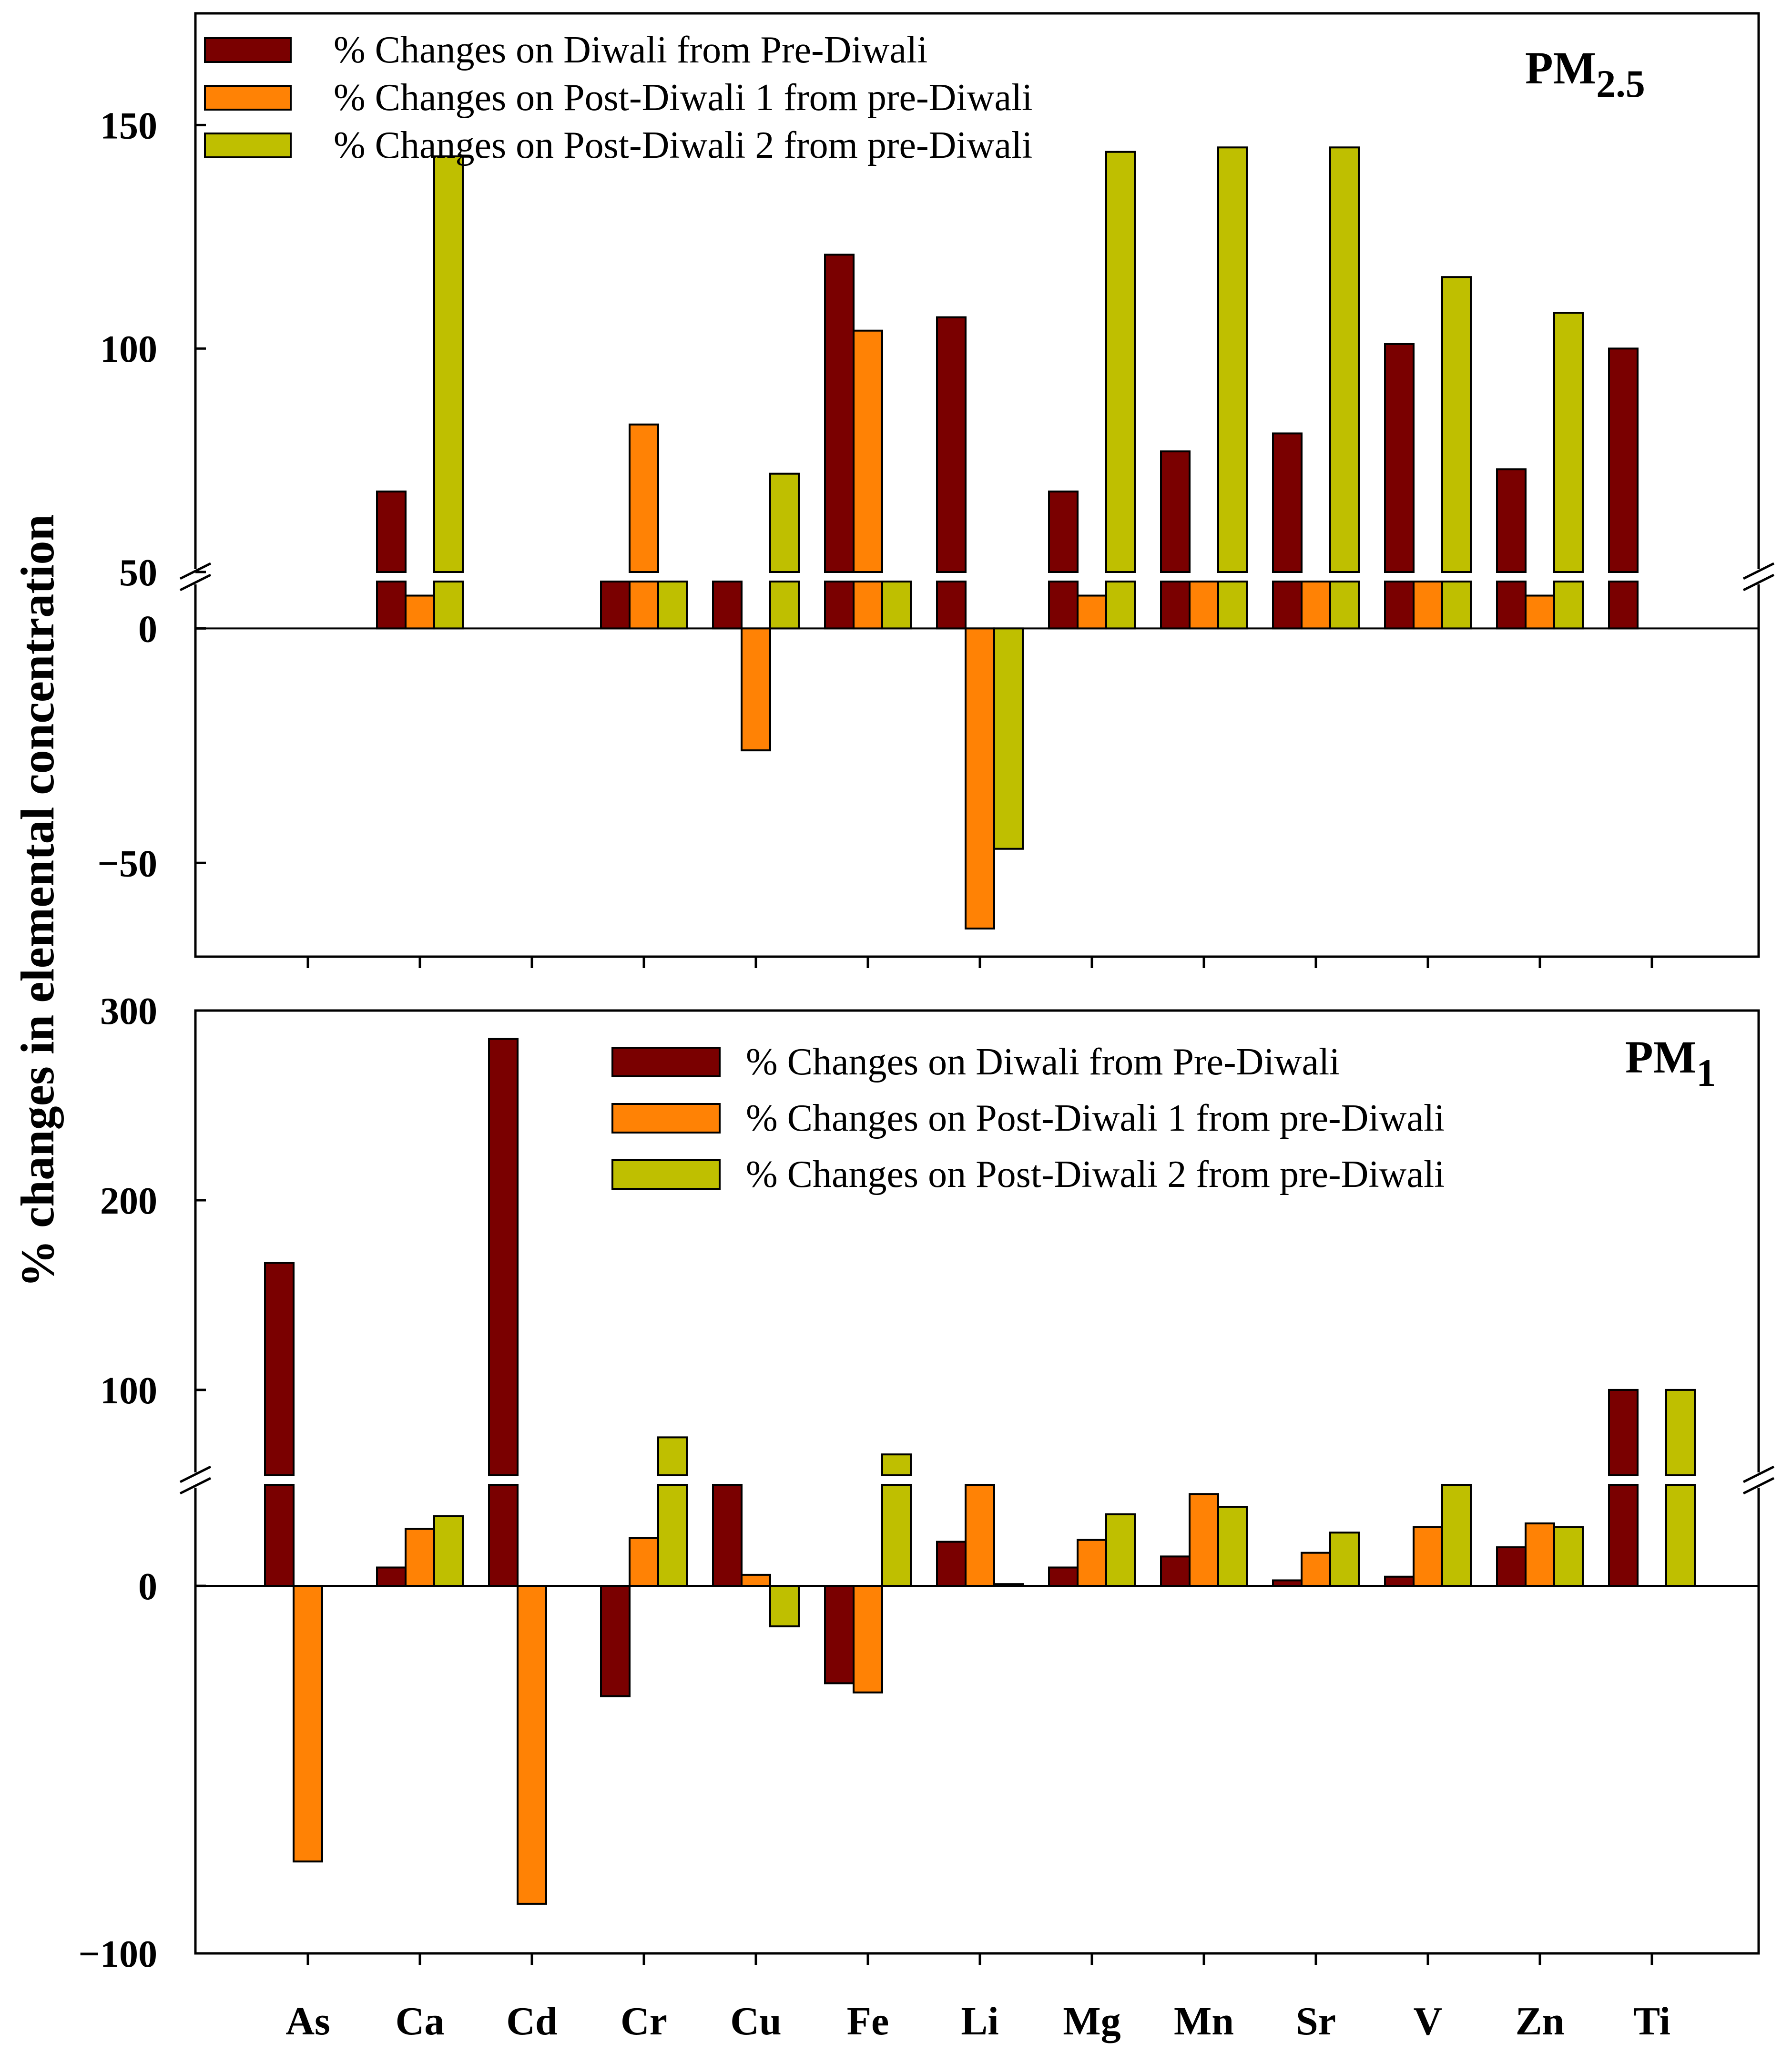 This screenshot has width=1792, height=2053. I want to click on bar-post2-Zn-upper, so click(1568, 442).